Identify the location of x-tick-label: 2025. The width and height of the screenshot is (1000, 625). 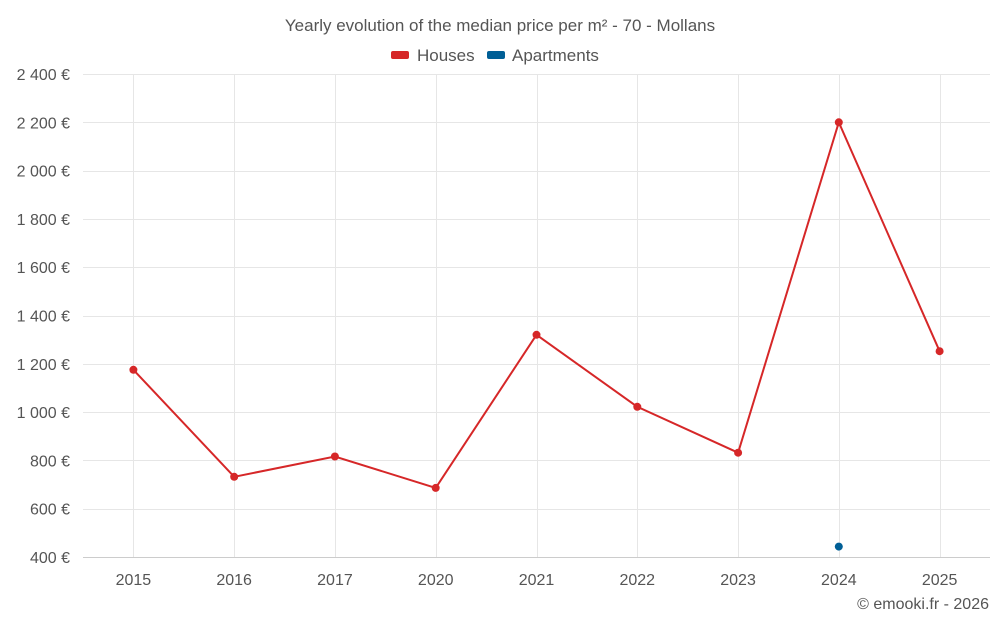
(940, 580).